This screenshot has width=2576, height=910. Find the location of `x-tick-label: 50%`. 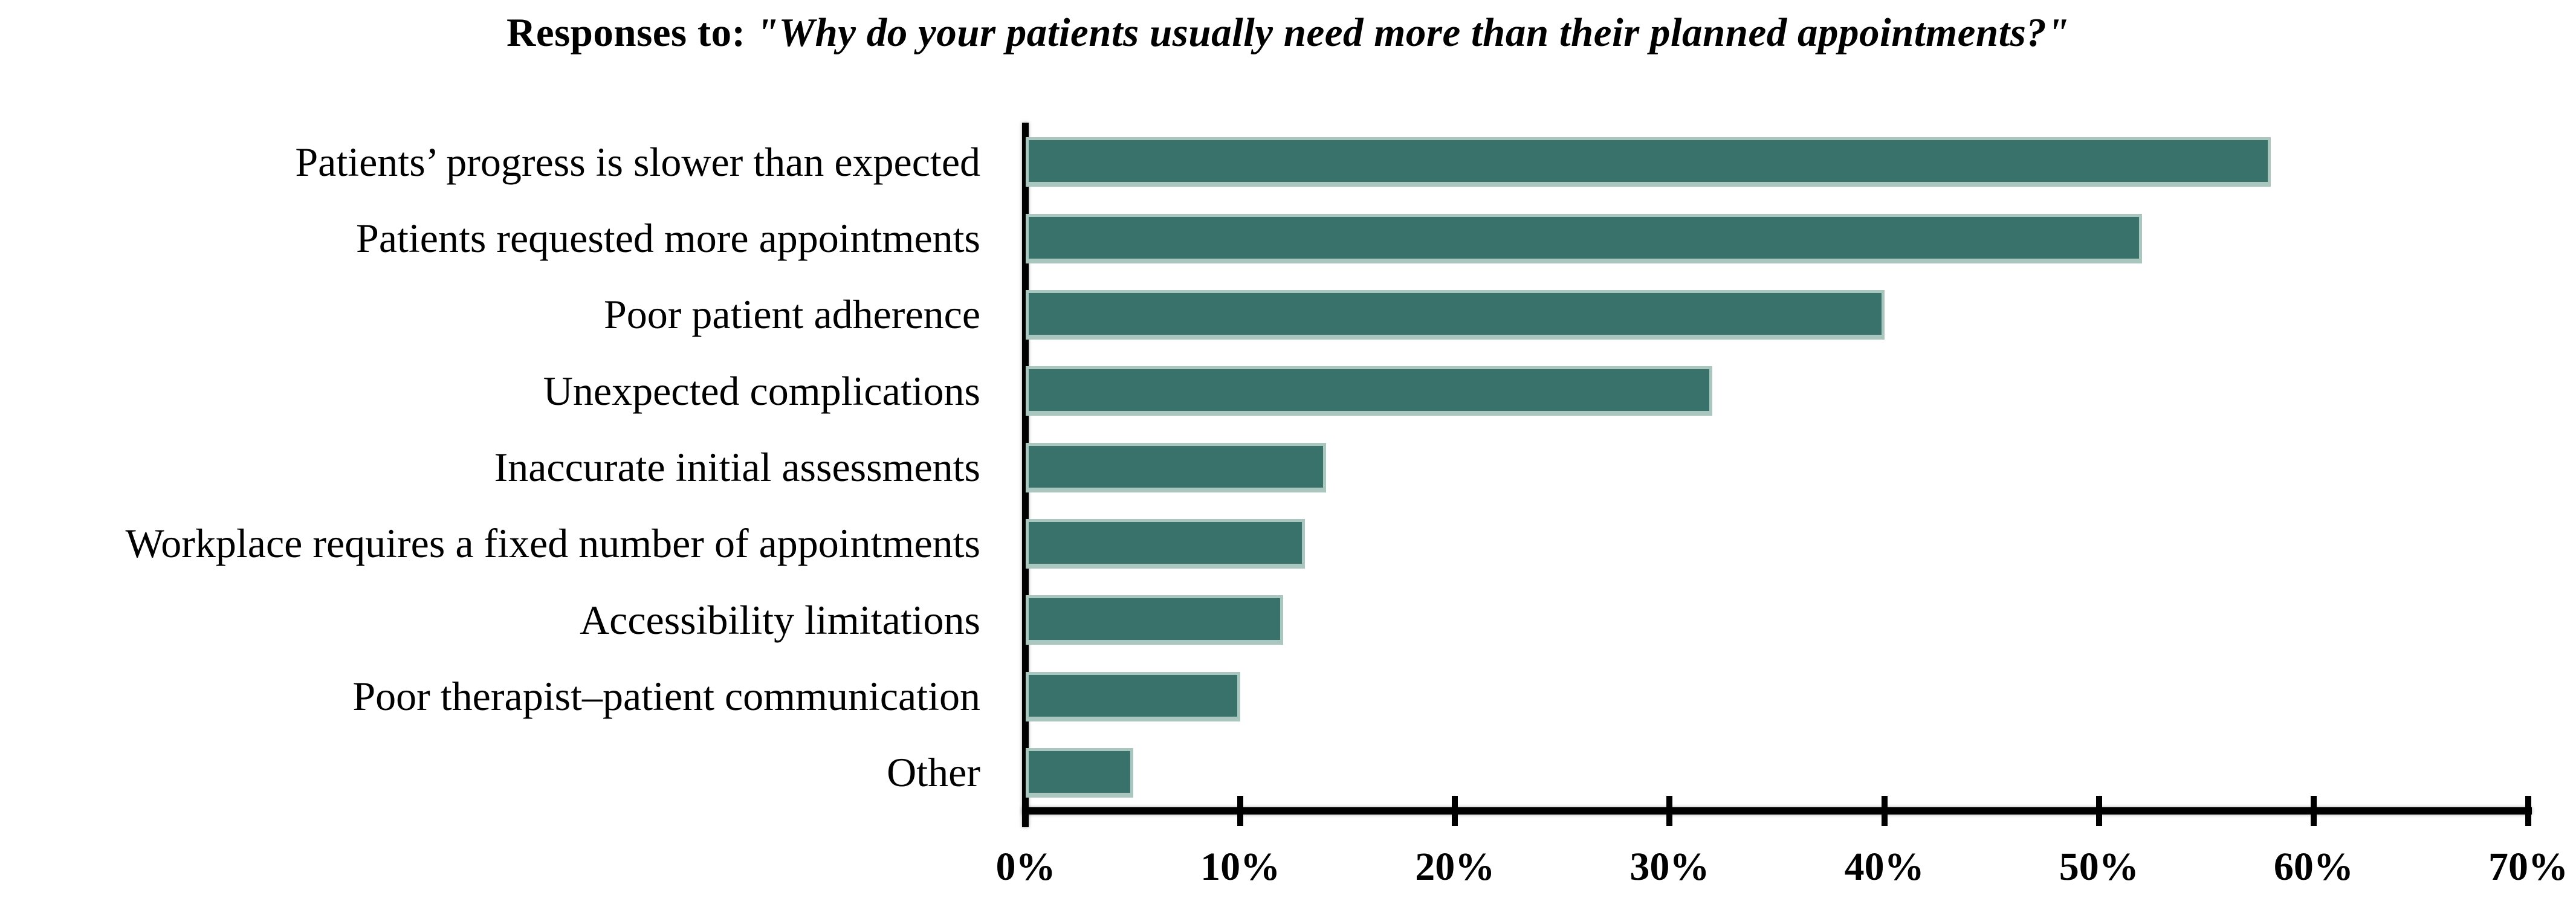

x-tick-label: 50% is located at coordinates (2099, 867).